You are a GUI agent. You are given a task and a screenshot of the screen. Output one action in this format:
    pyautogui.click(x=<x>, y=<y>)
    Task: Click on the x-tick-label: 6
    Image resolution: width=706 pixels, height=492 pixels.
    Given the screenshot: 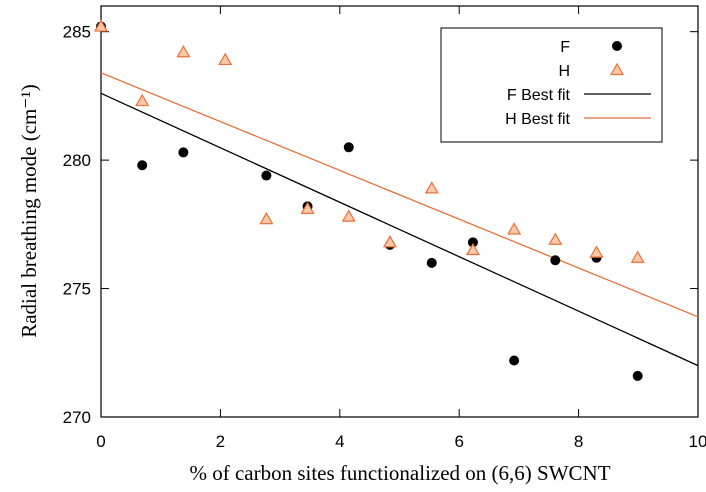 What is the action you would take?
    pyautogui.click(x=458, y=441)
    